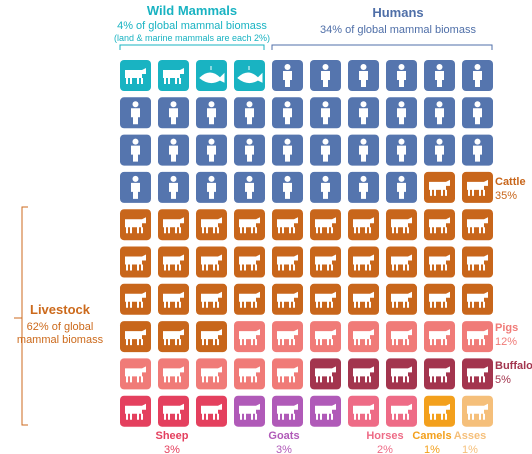 Image resolution: width=532 pixels, height=454 pixels. What do you see at coordinates (192, 38) in the screenshot?
I see `group-note: (land & marine mammals are each 2%)` at bounding box center [192, 38].